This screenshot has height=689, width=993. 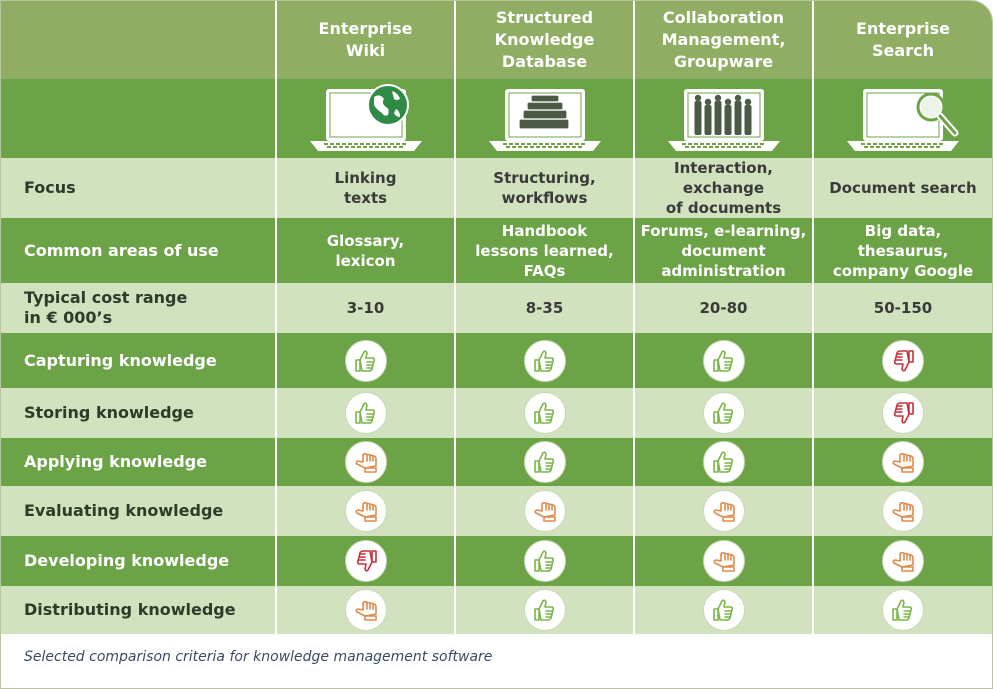 What do you see at coordinates (138, 188) in the screenshot?
I see `row-label: Focus` at bounding box center [138, 188].